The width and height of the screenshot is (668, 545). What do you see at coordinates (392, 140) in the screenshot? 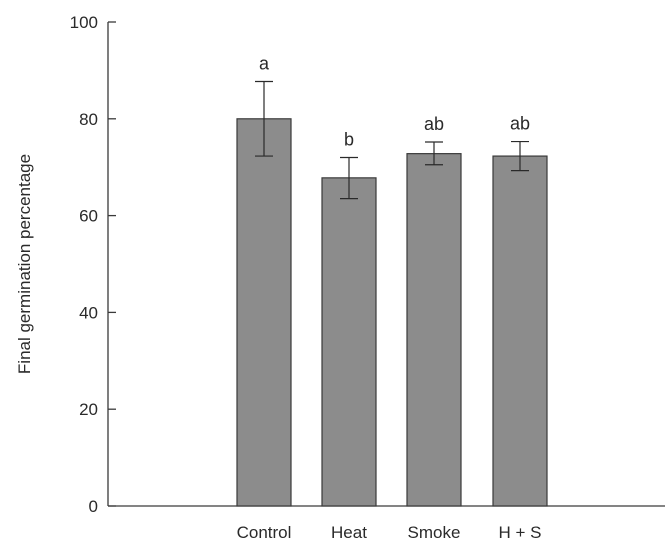
I see `error-bars` at bounding box center [392, 140].